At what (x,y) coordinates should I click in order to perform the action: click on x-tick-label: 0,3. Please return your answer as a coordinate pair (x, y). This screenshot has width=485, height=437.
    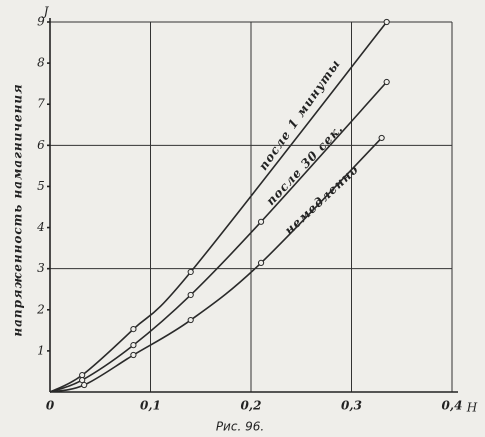
    Looking at the image, I should click on (351, 406).